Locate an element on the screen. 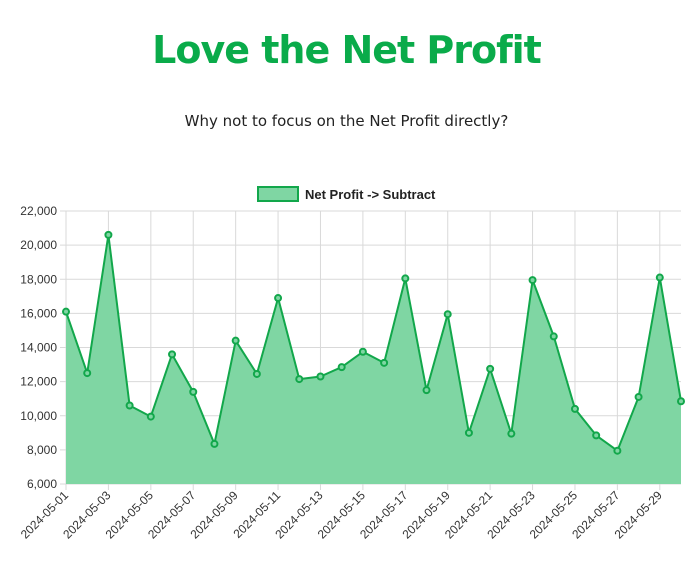  legend-label: Net Profit -> Subtract is located at coordinates (370, 194).